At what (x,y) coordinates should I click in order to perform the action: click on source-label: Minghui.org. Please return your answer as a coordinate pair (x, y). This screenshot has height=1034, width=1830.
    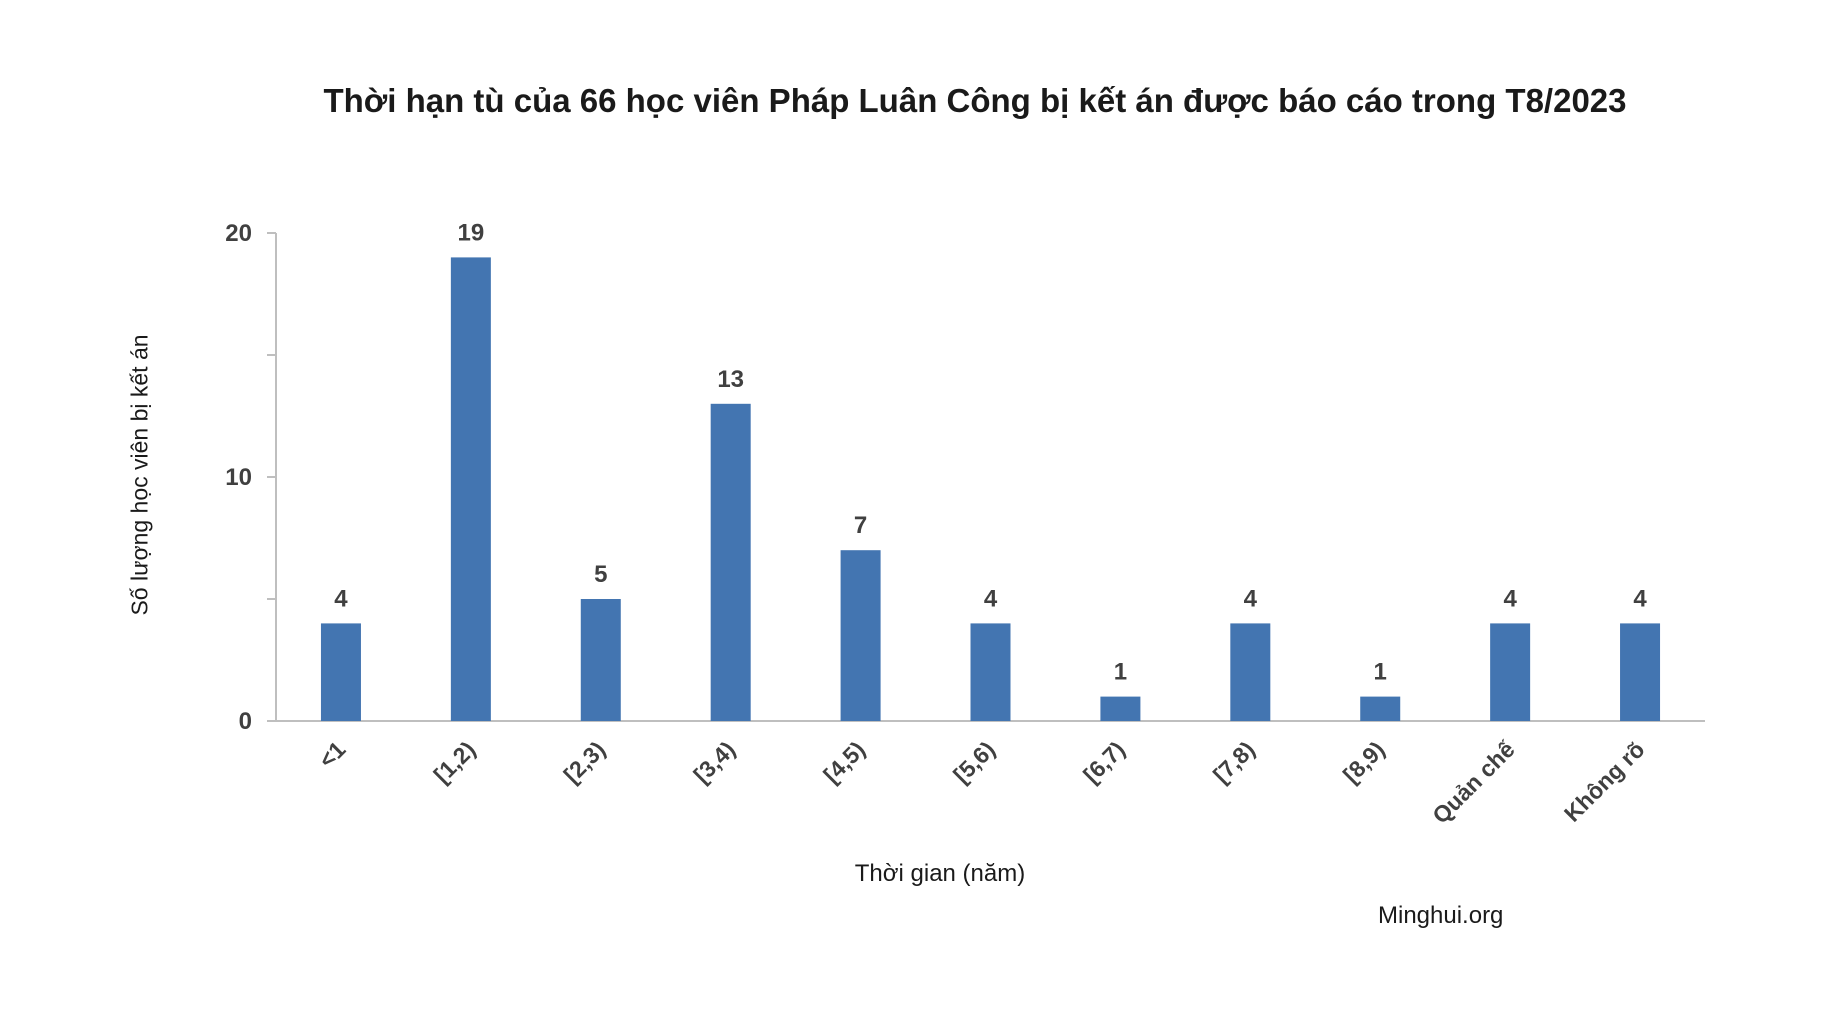
    Looking at the image, I should click on (1441, 915).